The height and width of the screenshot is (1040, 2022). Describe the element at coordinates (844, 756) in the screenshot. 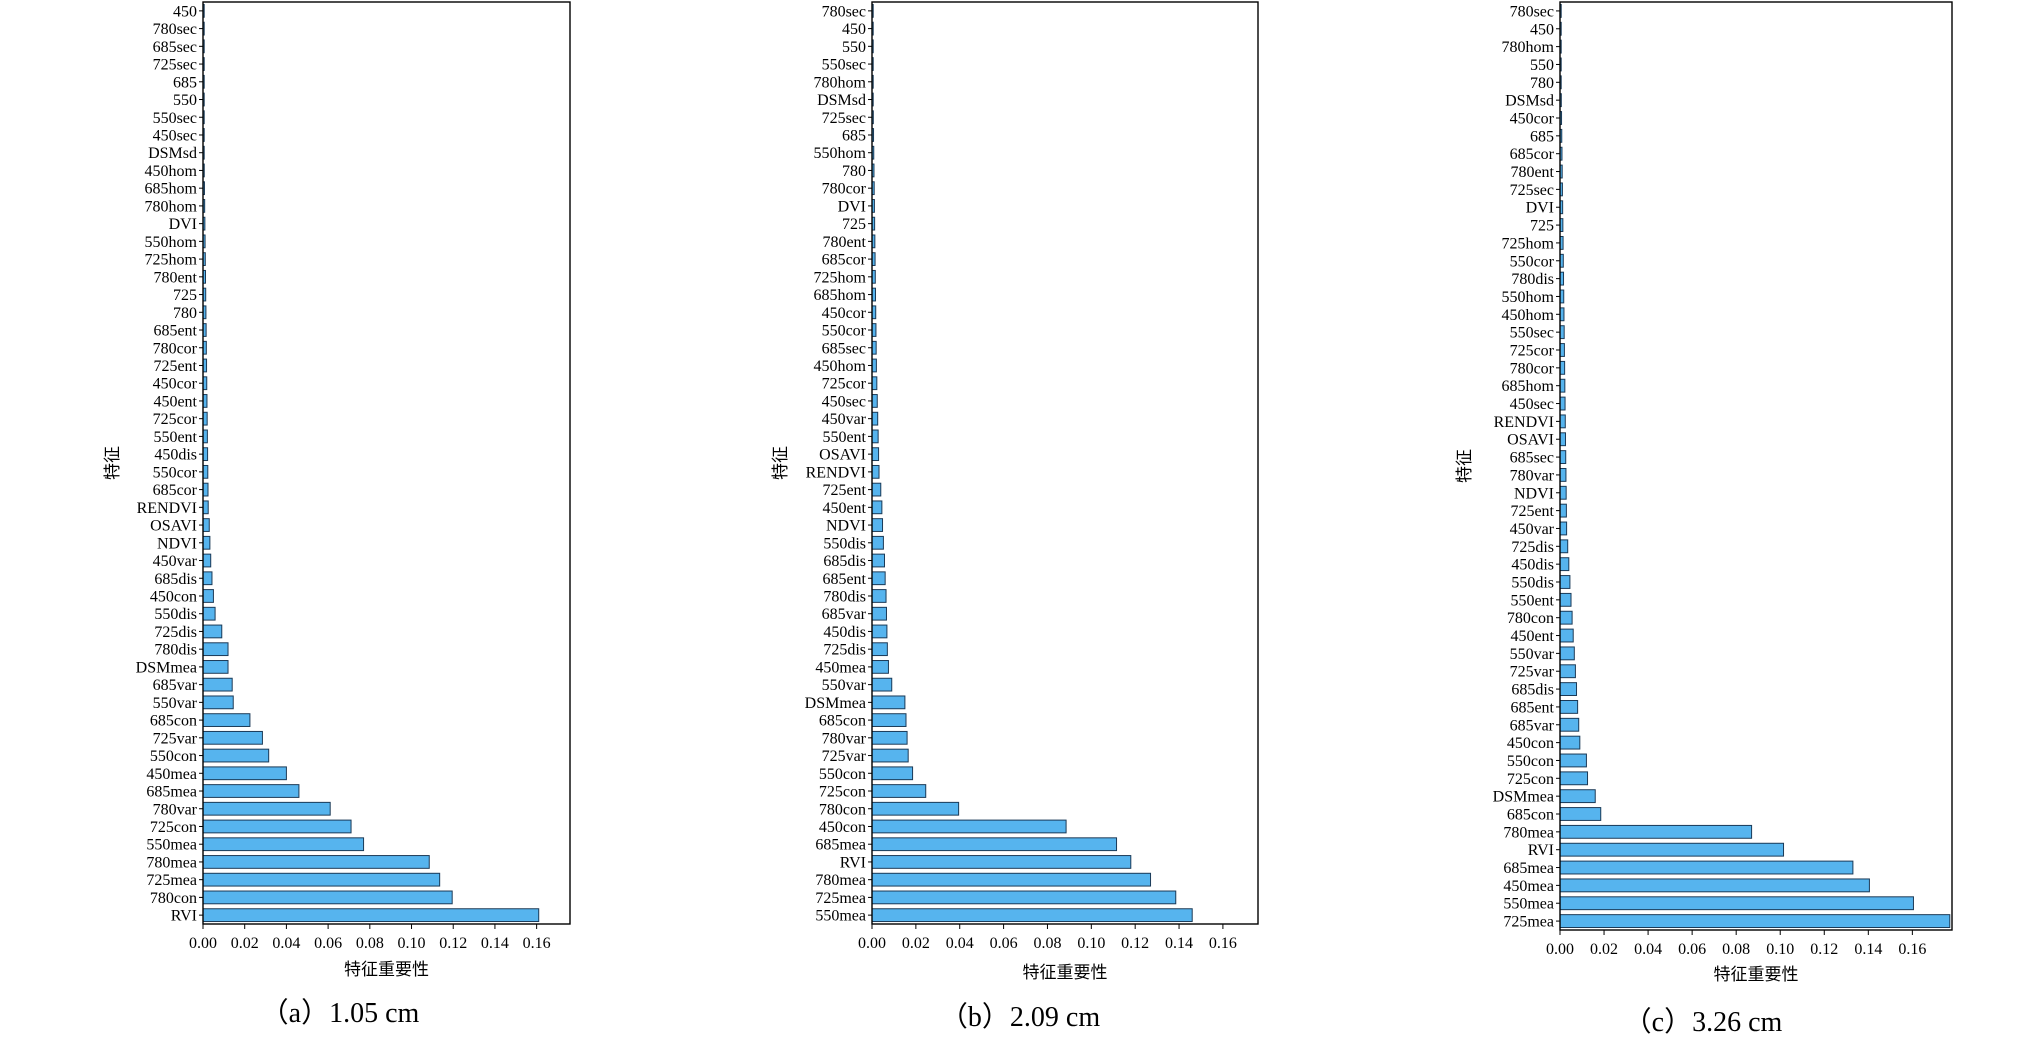

I see `y-tick-label: 725var` at that location.